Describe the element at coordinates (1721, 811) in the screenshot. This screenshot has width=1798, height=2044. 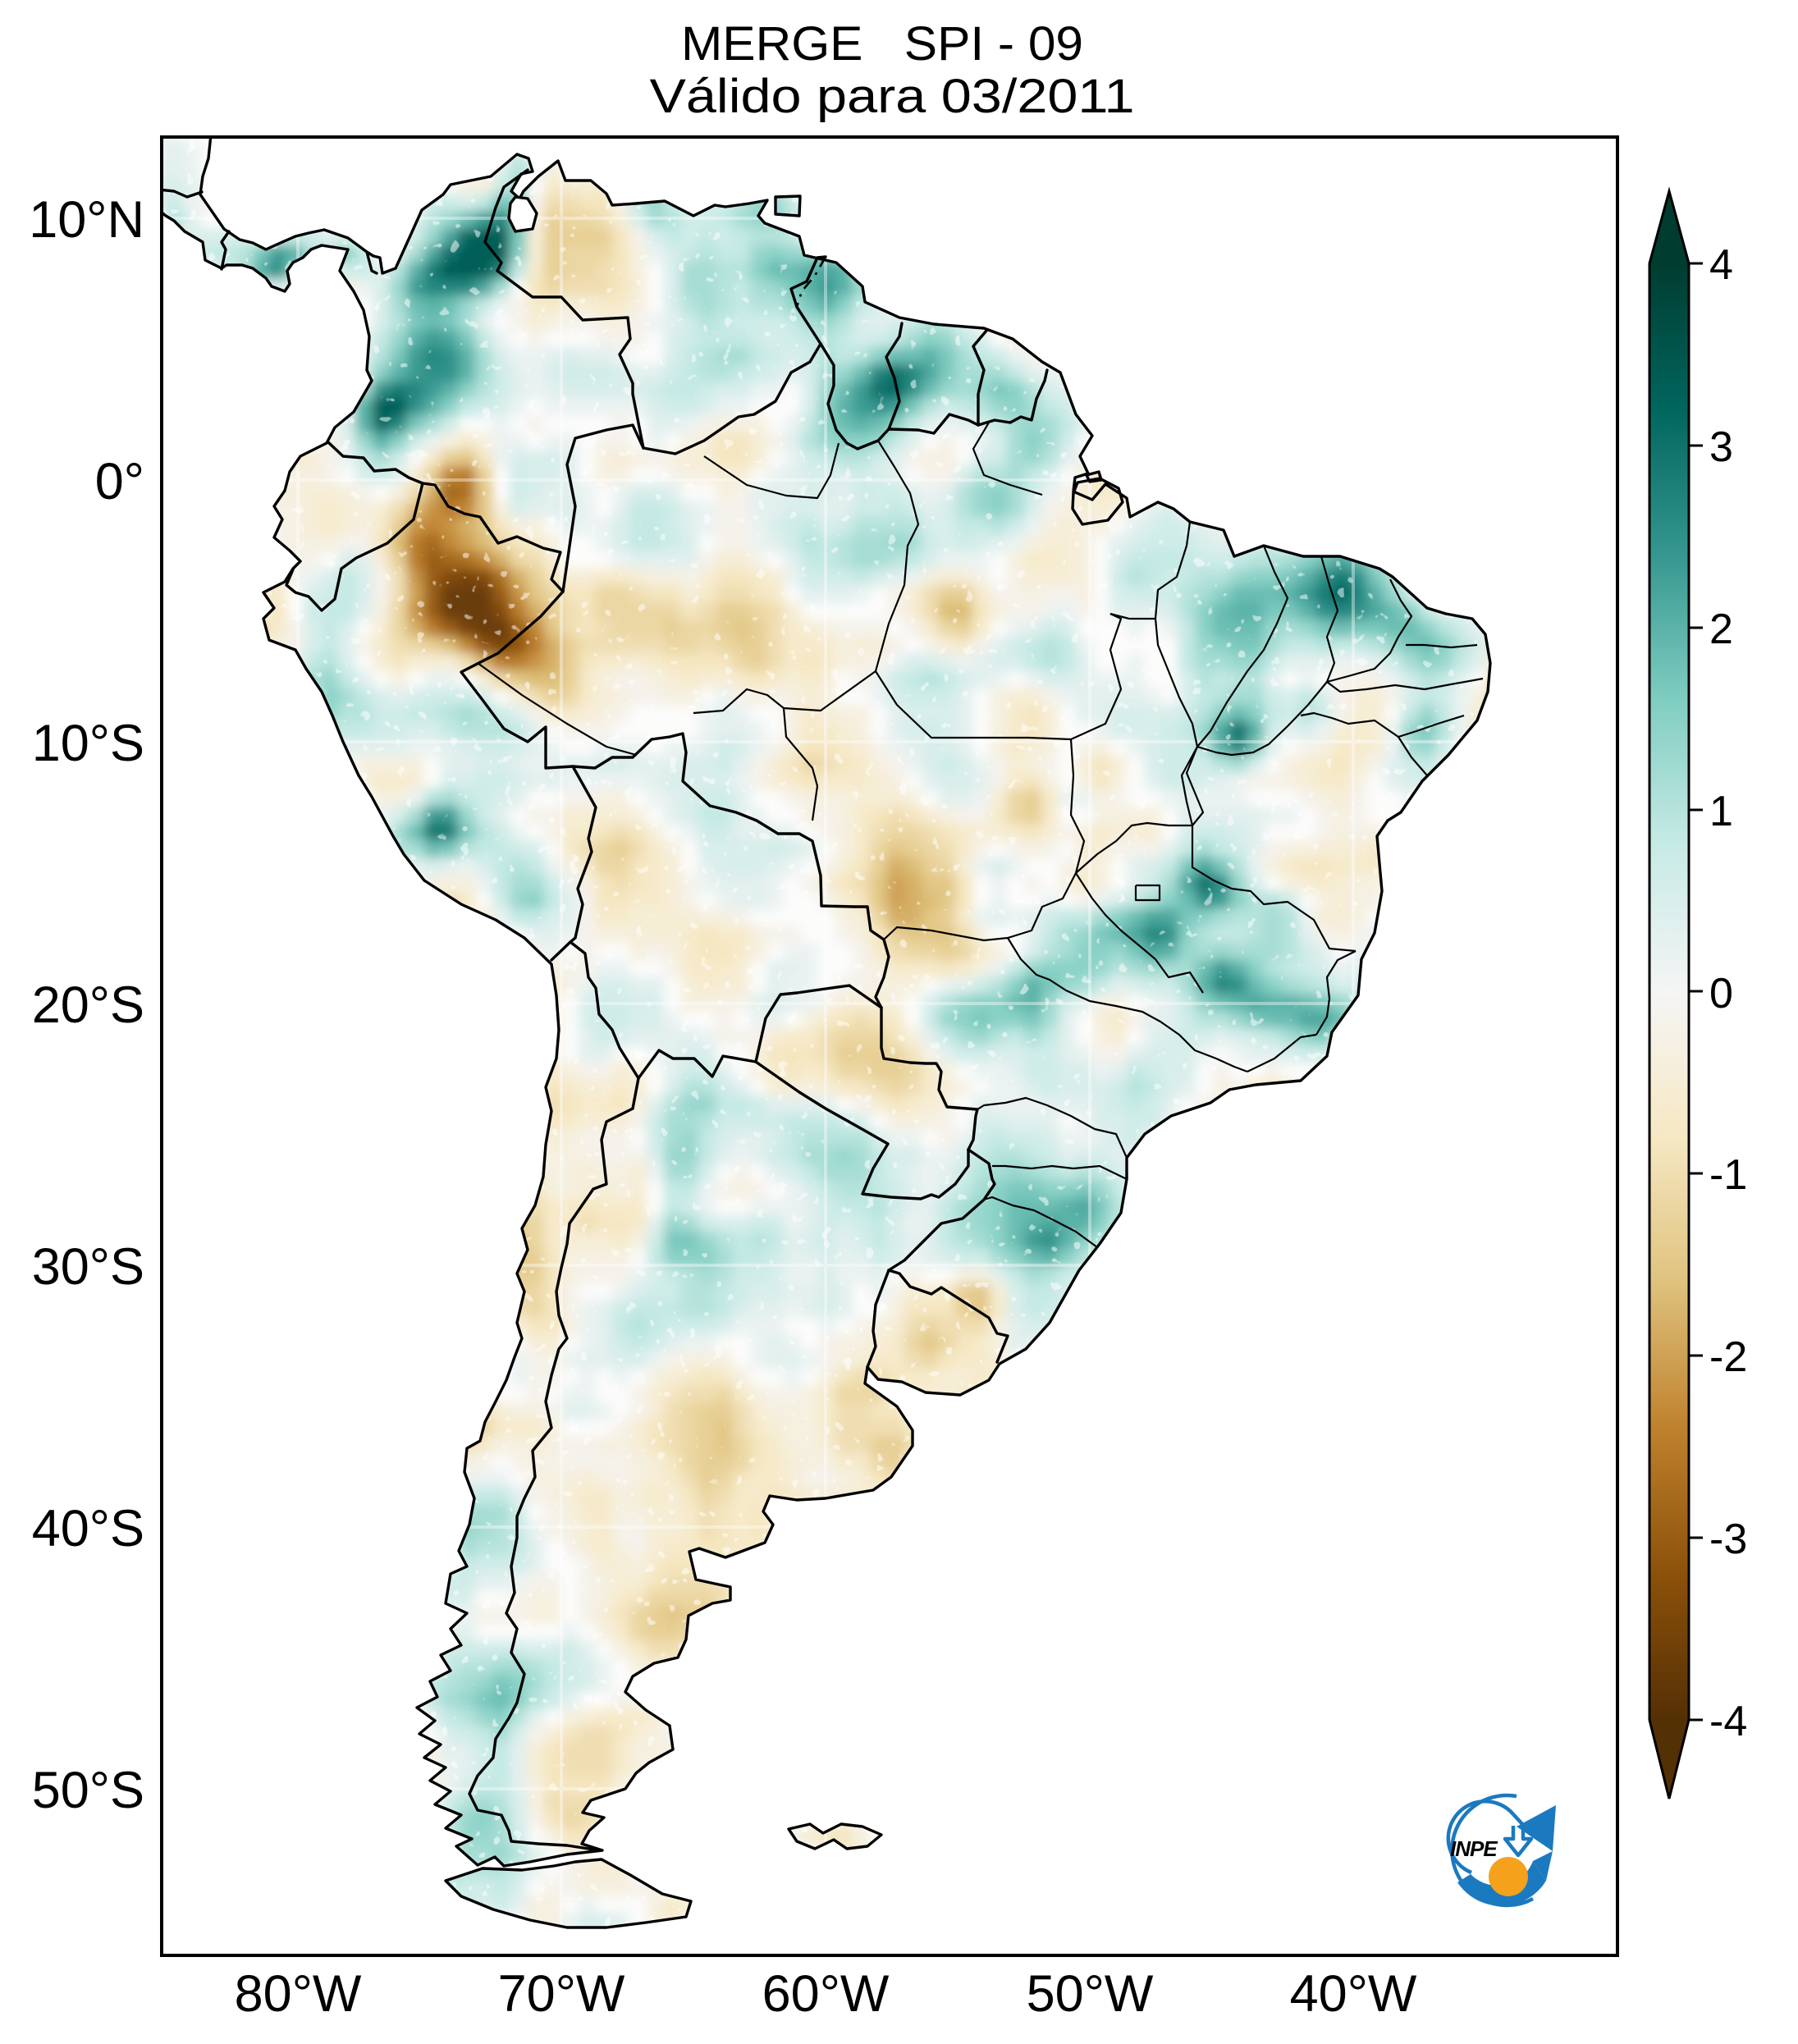
I see `svg-text: 1` at that location.